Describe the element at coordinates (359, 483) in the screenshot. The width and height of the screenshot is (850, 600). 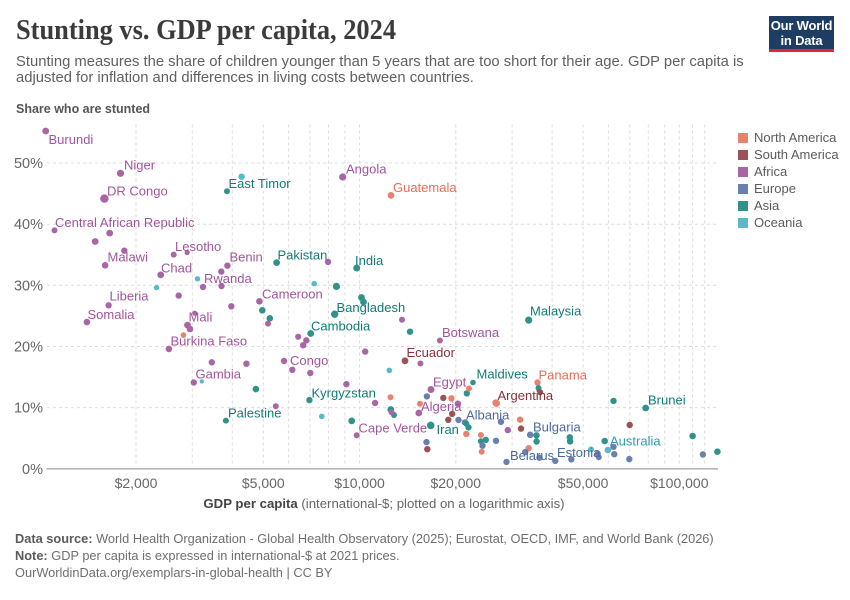
I see `svg-text: $10,000` at that location.